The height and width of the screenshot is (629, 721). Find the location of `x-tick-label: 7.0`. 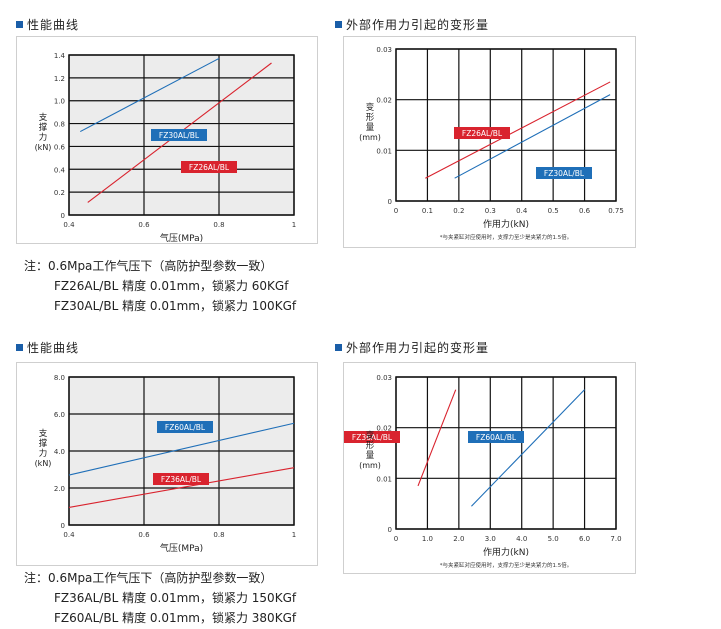

x-tick-label: 7.0 is located at coordinates (615, 539).